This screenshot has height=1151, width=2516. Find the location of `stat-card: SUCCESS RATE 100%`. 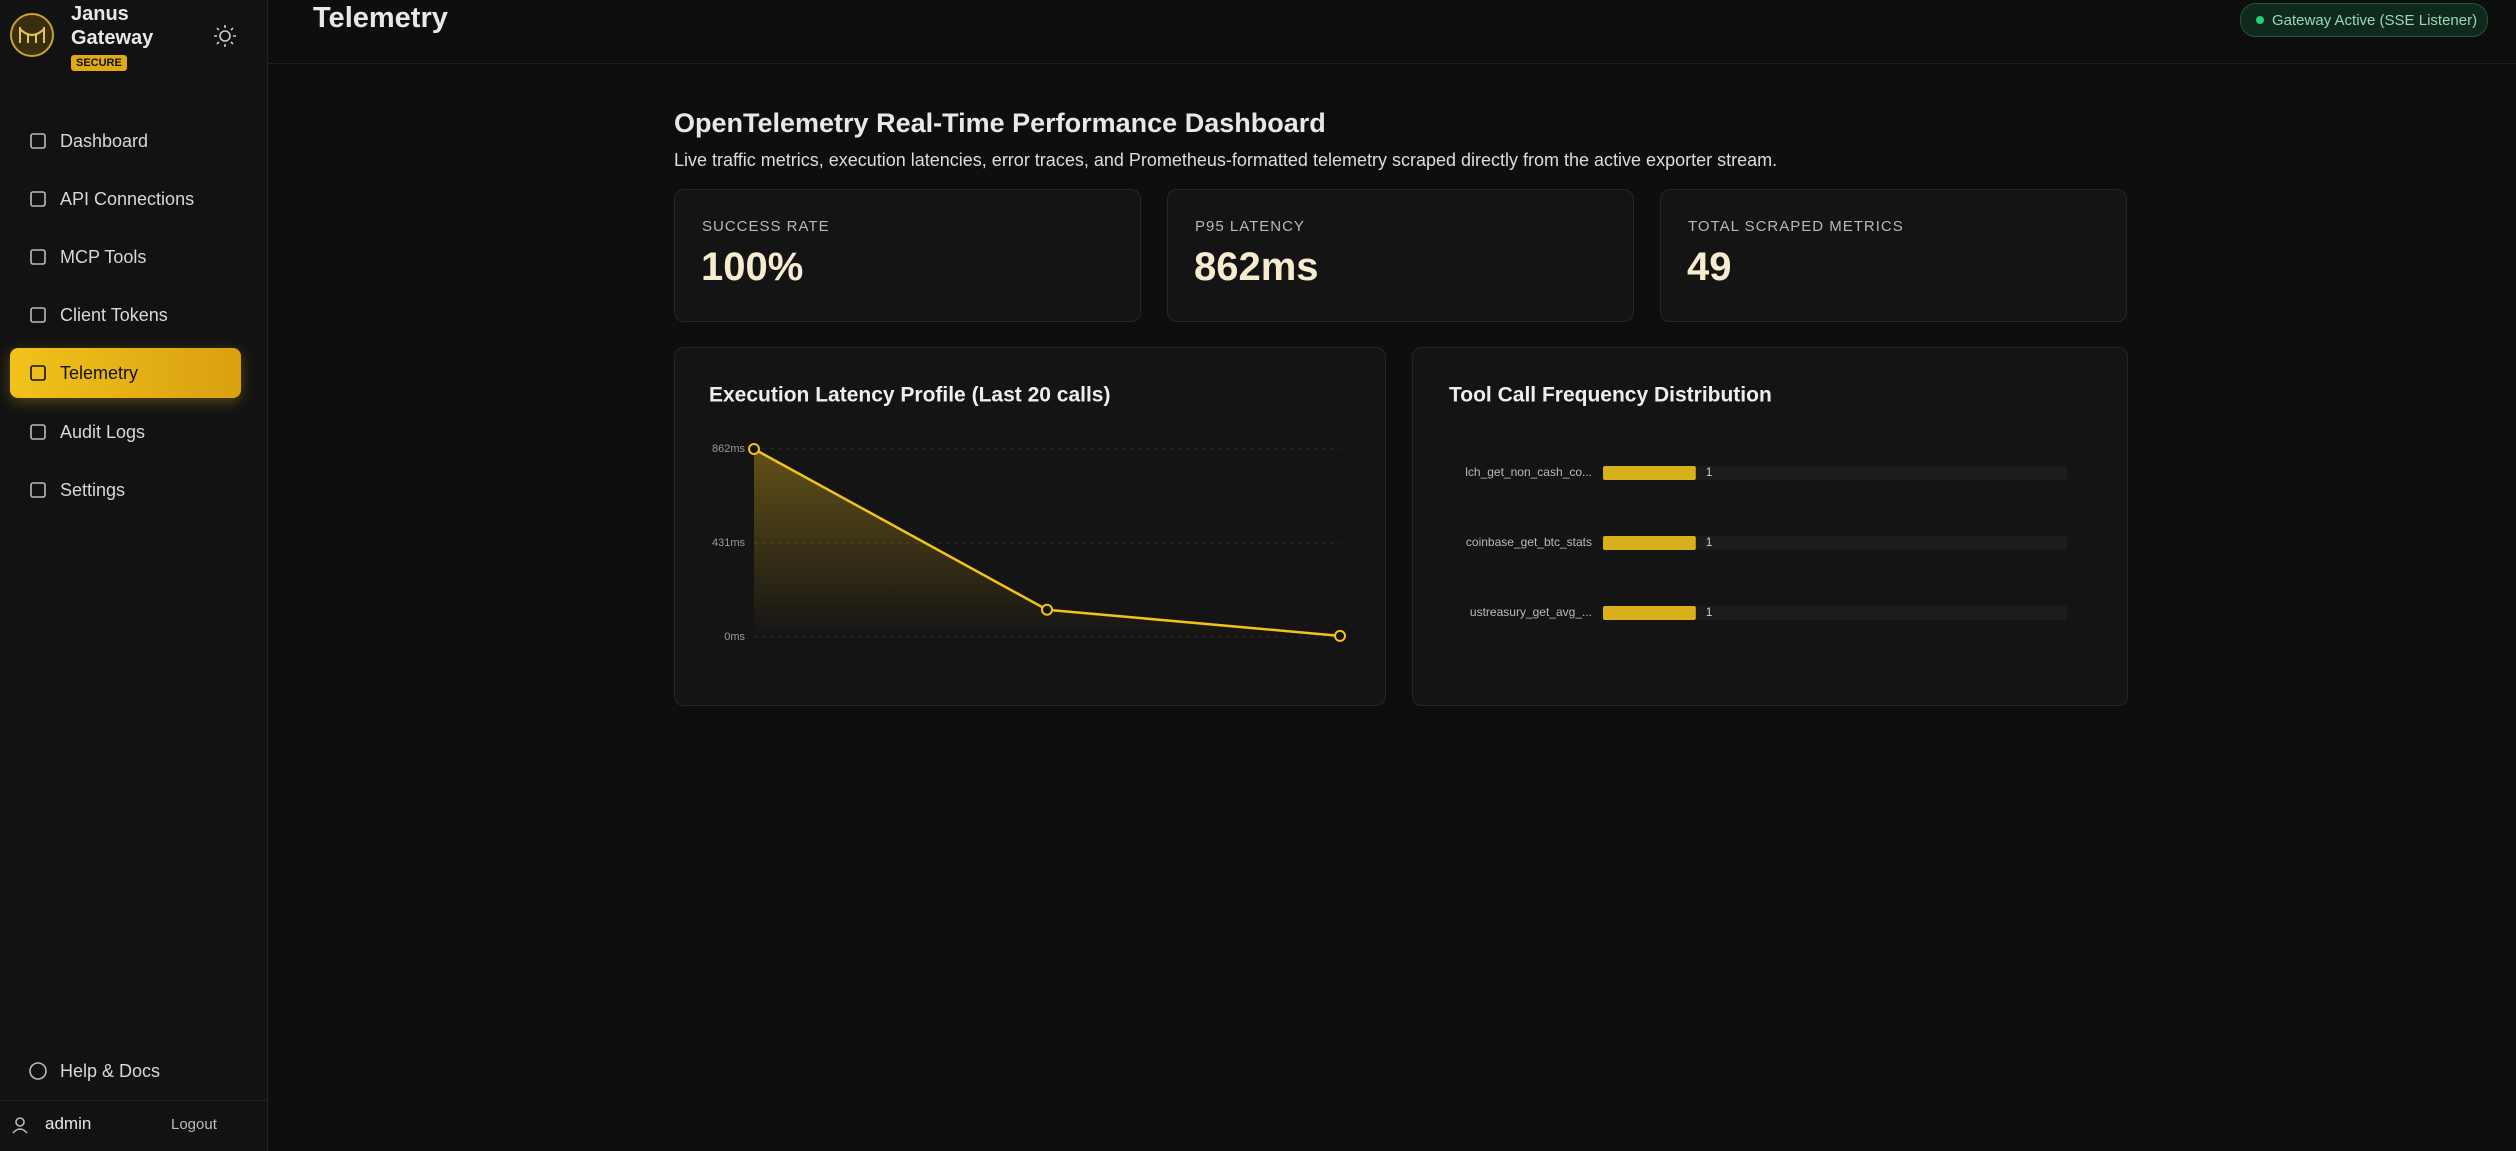

stat-card: SUCCESS RATE 100% is located at coordinates (907, 255).